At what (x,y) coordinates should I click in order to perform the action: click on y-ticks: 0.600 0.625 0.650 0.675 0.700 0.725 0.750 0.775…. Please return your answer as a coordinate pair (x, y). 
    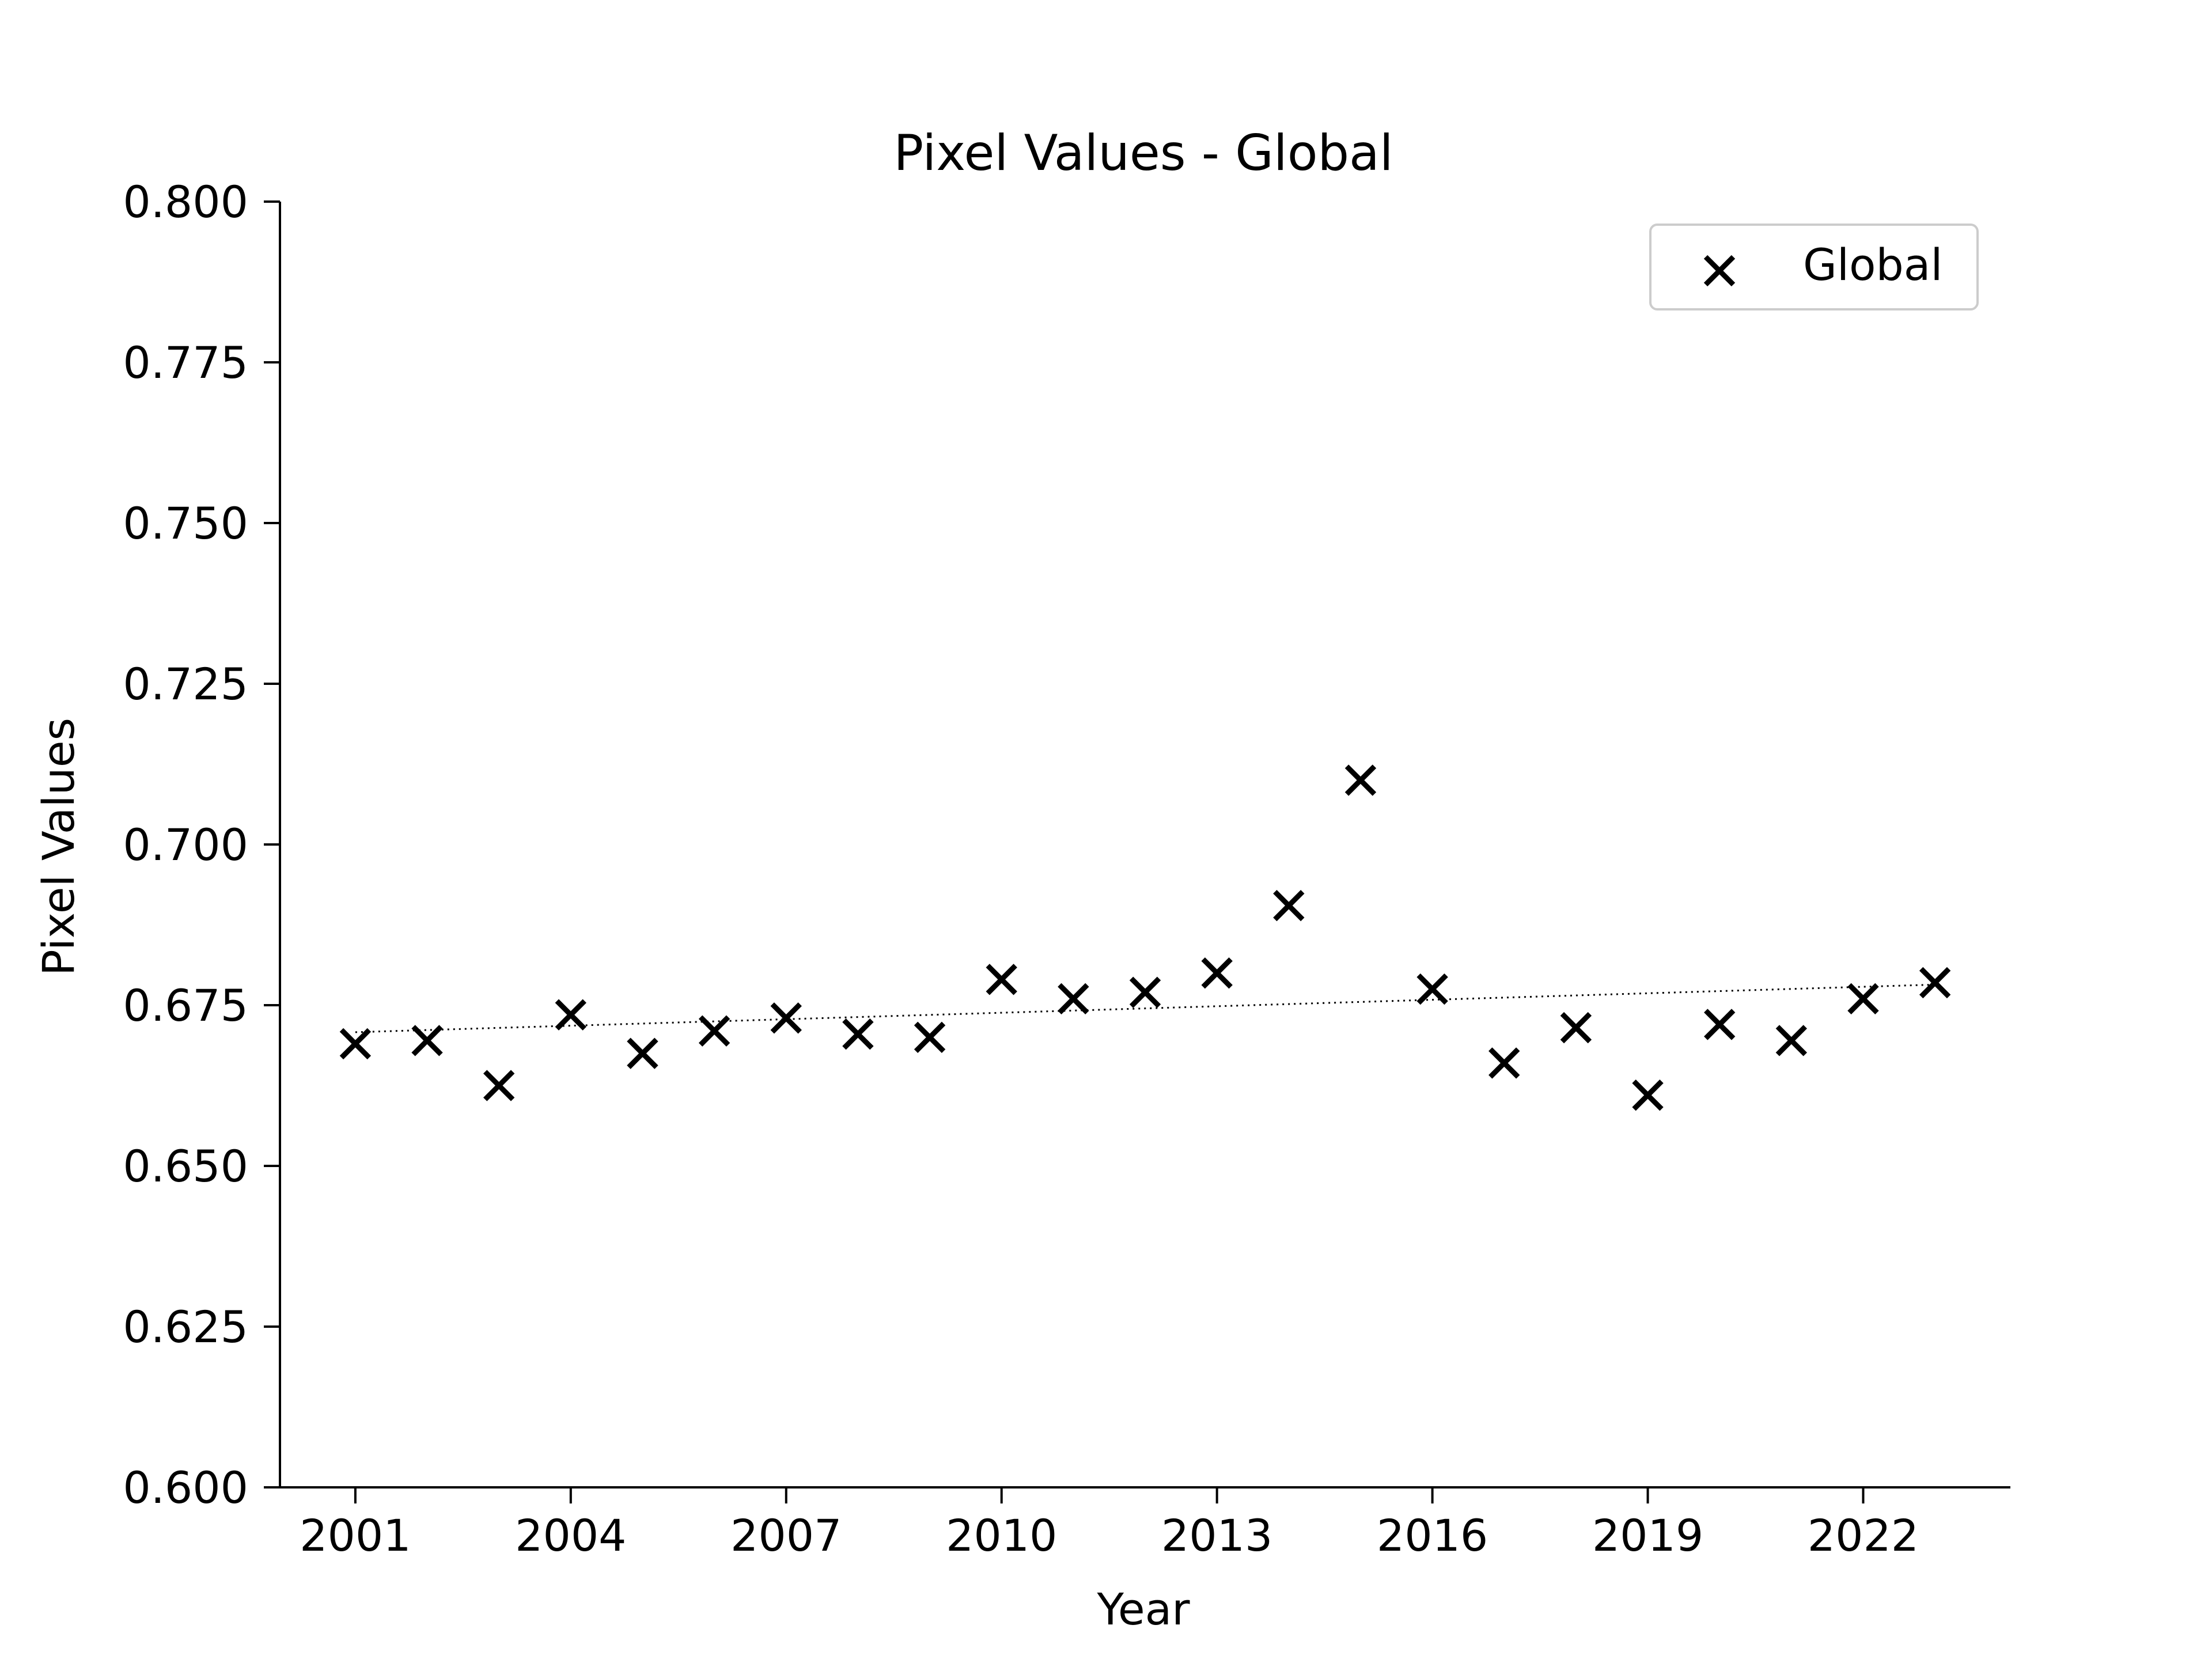
    Looking at the image, I should click on (201, 844).